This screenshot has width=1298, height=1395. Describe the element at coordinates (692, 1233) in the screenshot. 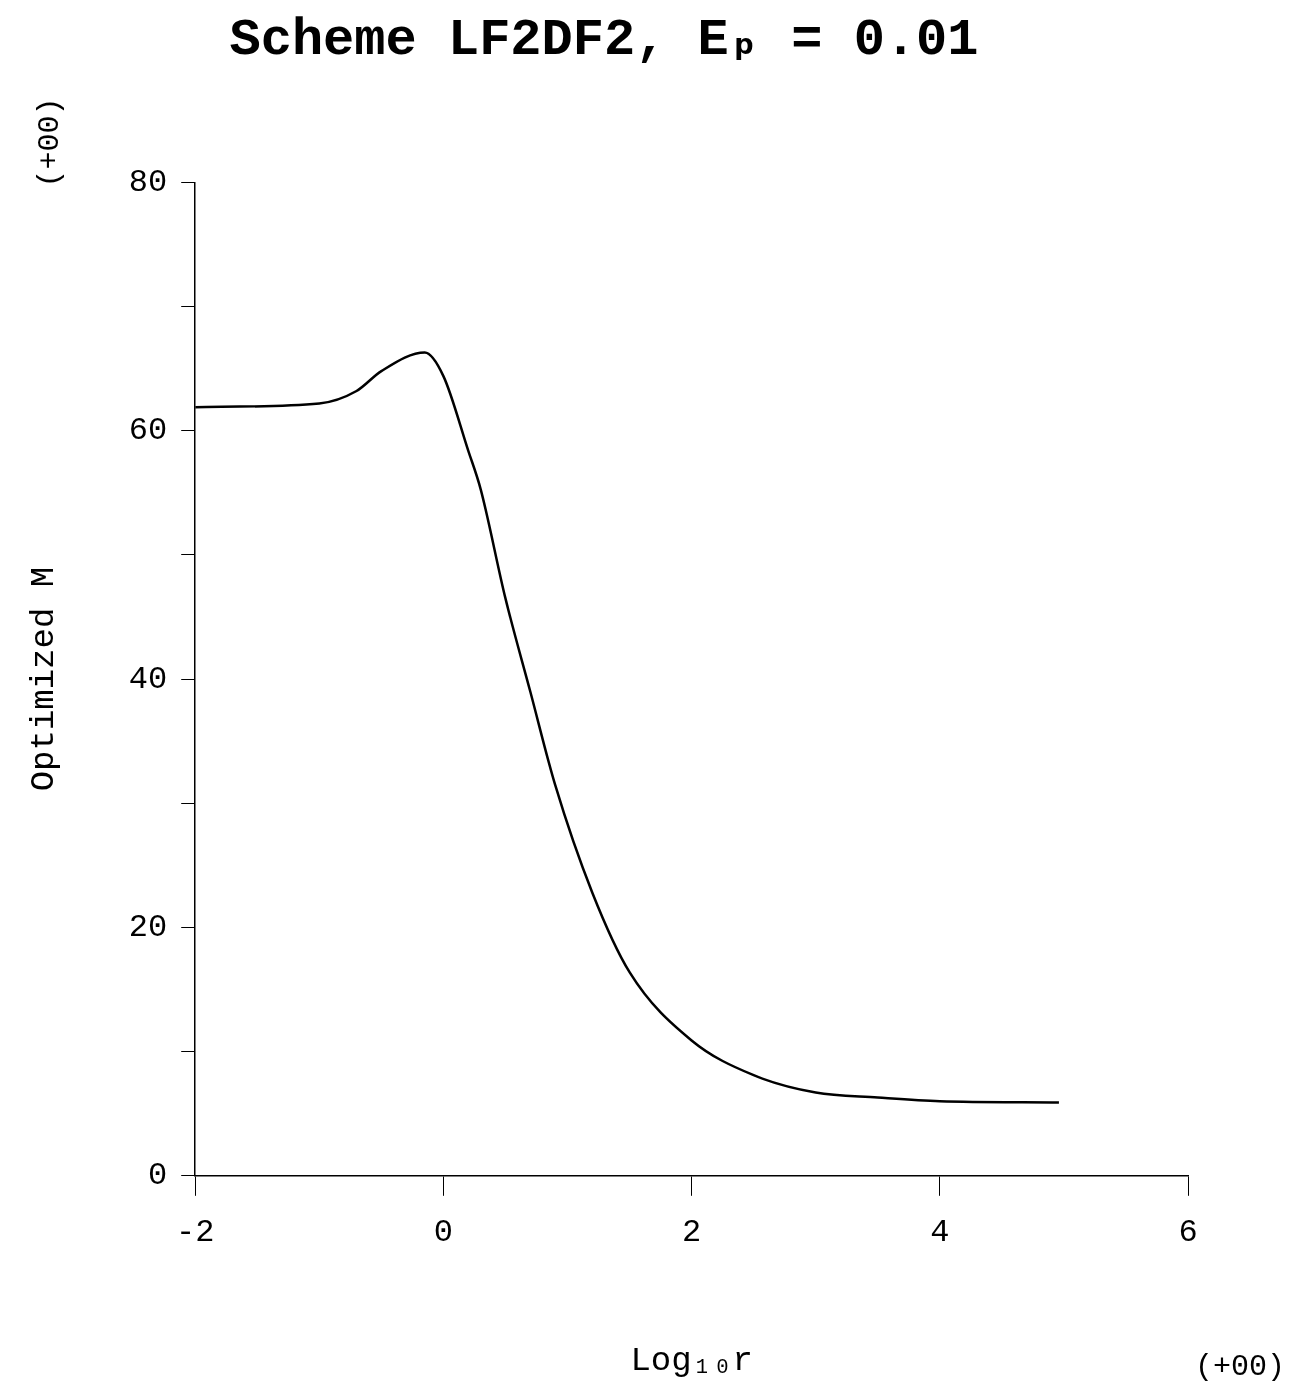

I see `x-tick-label: 2` at that location.